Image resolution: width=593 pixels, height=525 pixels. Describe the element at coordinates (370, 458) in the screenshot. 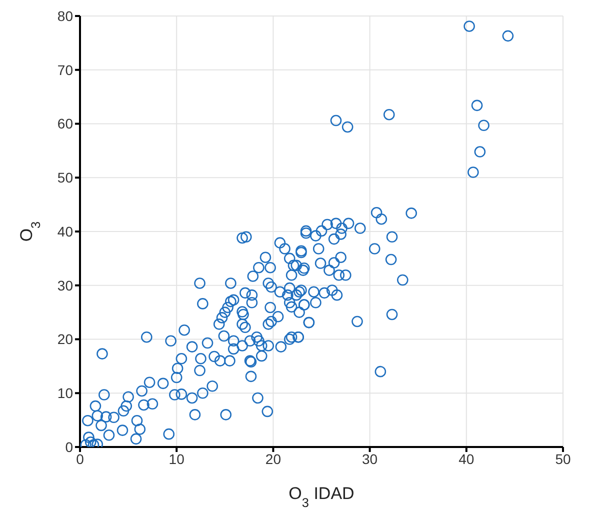

I see `x-tick-label: 30` at that location.